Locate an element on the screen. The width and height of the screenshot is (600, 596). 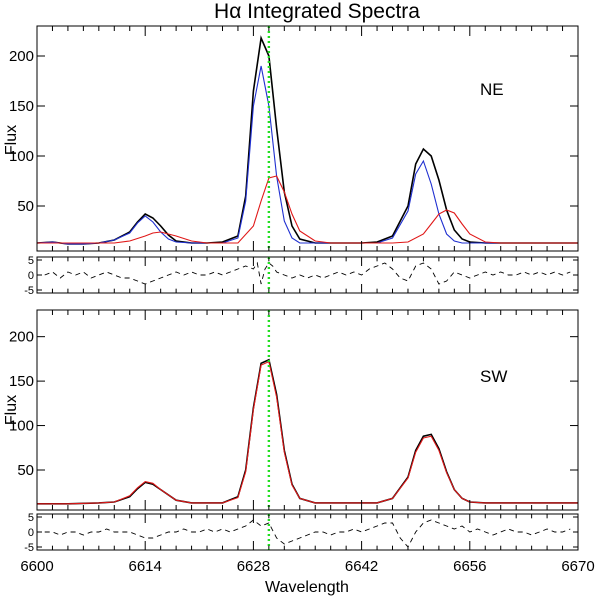
ne-flux-ylabel: Flux is located at coordinates (11, 140).